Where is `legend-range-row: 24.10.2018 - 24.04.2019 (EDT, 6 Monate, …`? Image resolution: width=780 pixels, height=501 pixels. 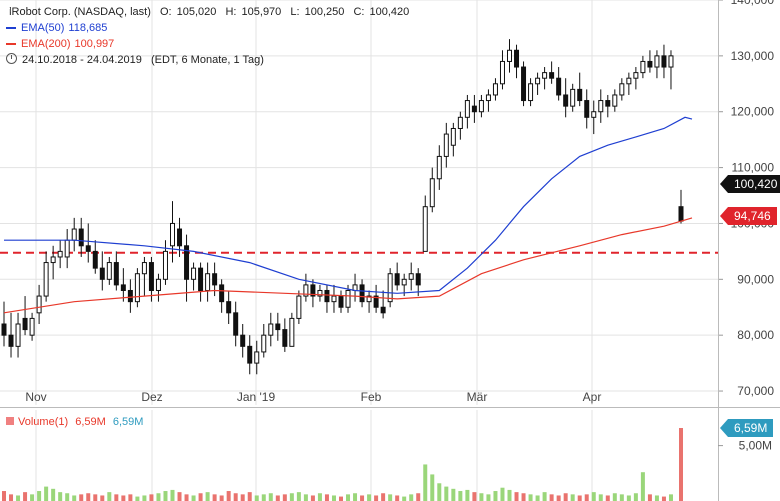
legend-range-row: 24.10.2018 - 24.04.2019 (EDT, 6 Monate, … is located at coordinates (207, 60).